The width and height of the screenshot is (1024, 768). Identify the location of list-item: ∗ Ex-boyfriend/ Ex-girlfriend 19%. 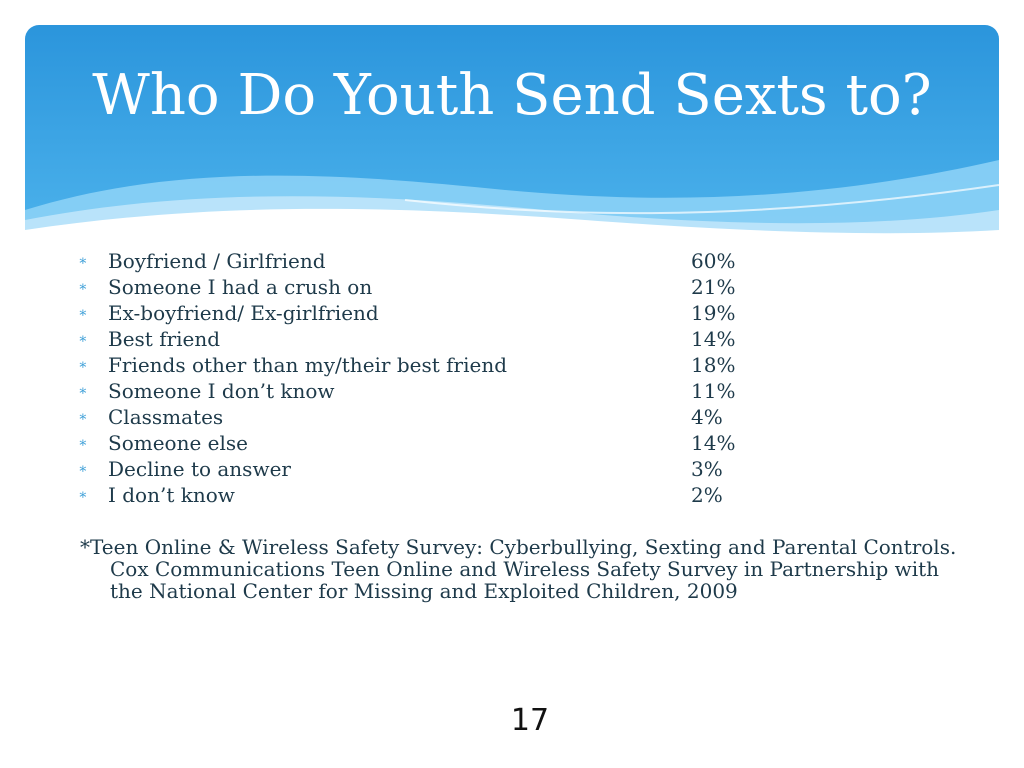
(428, 313).